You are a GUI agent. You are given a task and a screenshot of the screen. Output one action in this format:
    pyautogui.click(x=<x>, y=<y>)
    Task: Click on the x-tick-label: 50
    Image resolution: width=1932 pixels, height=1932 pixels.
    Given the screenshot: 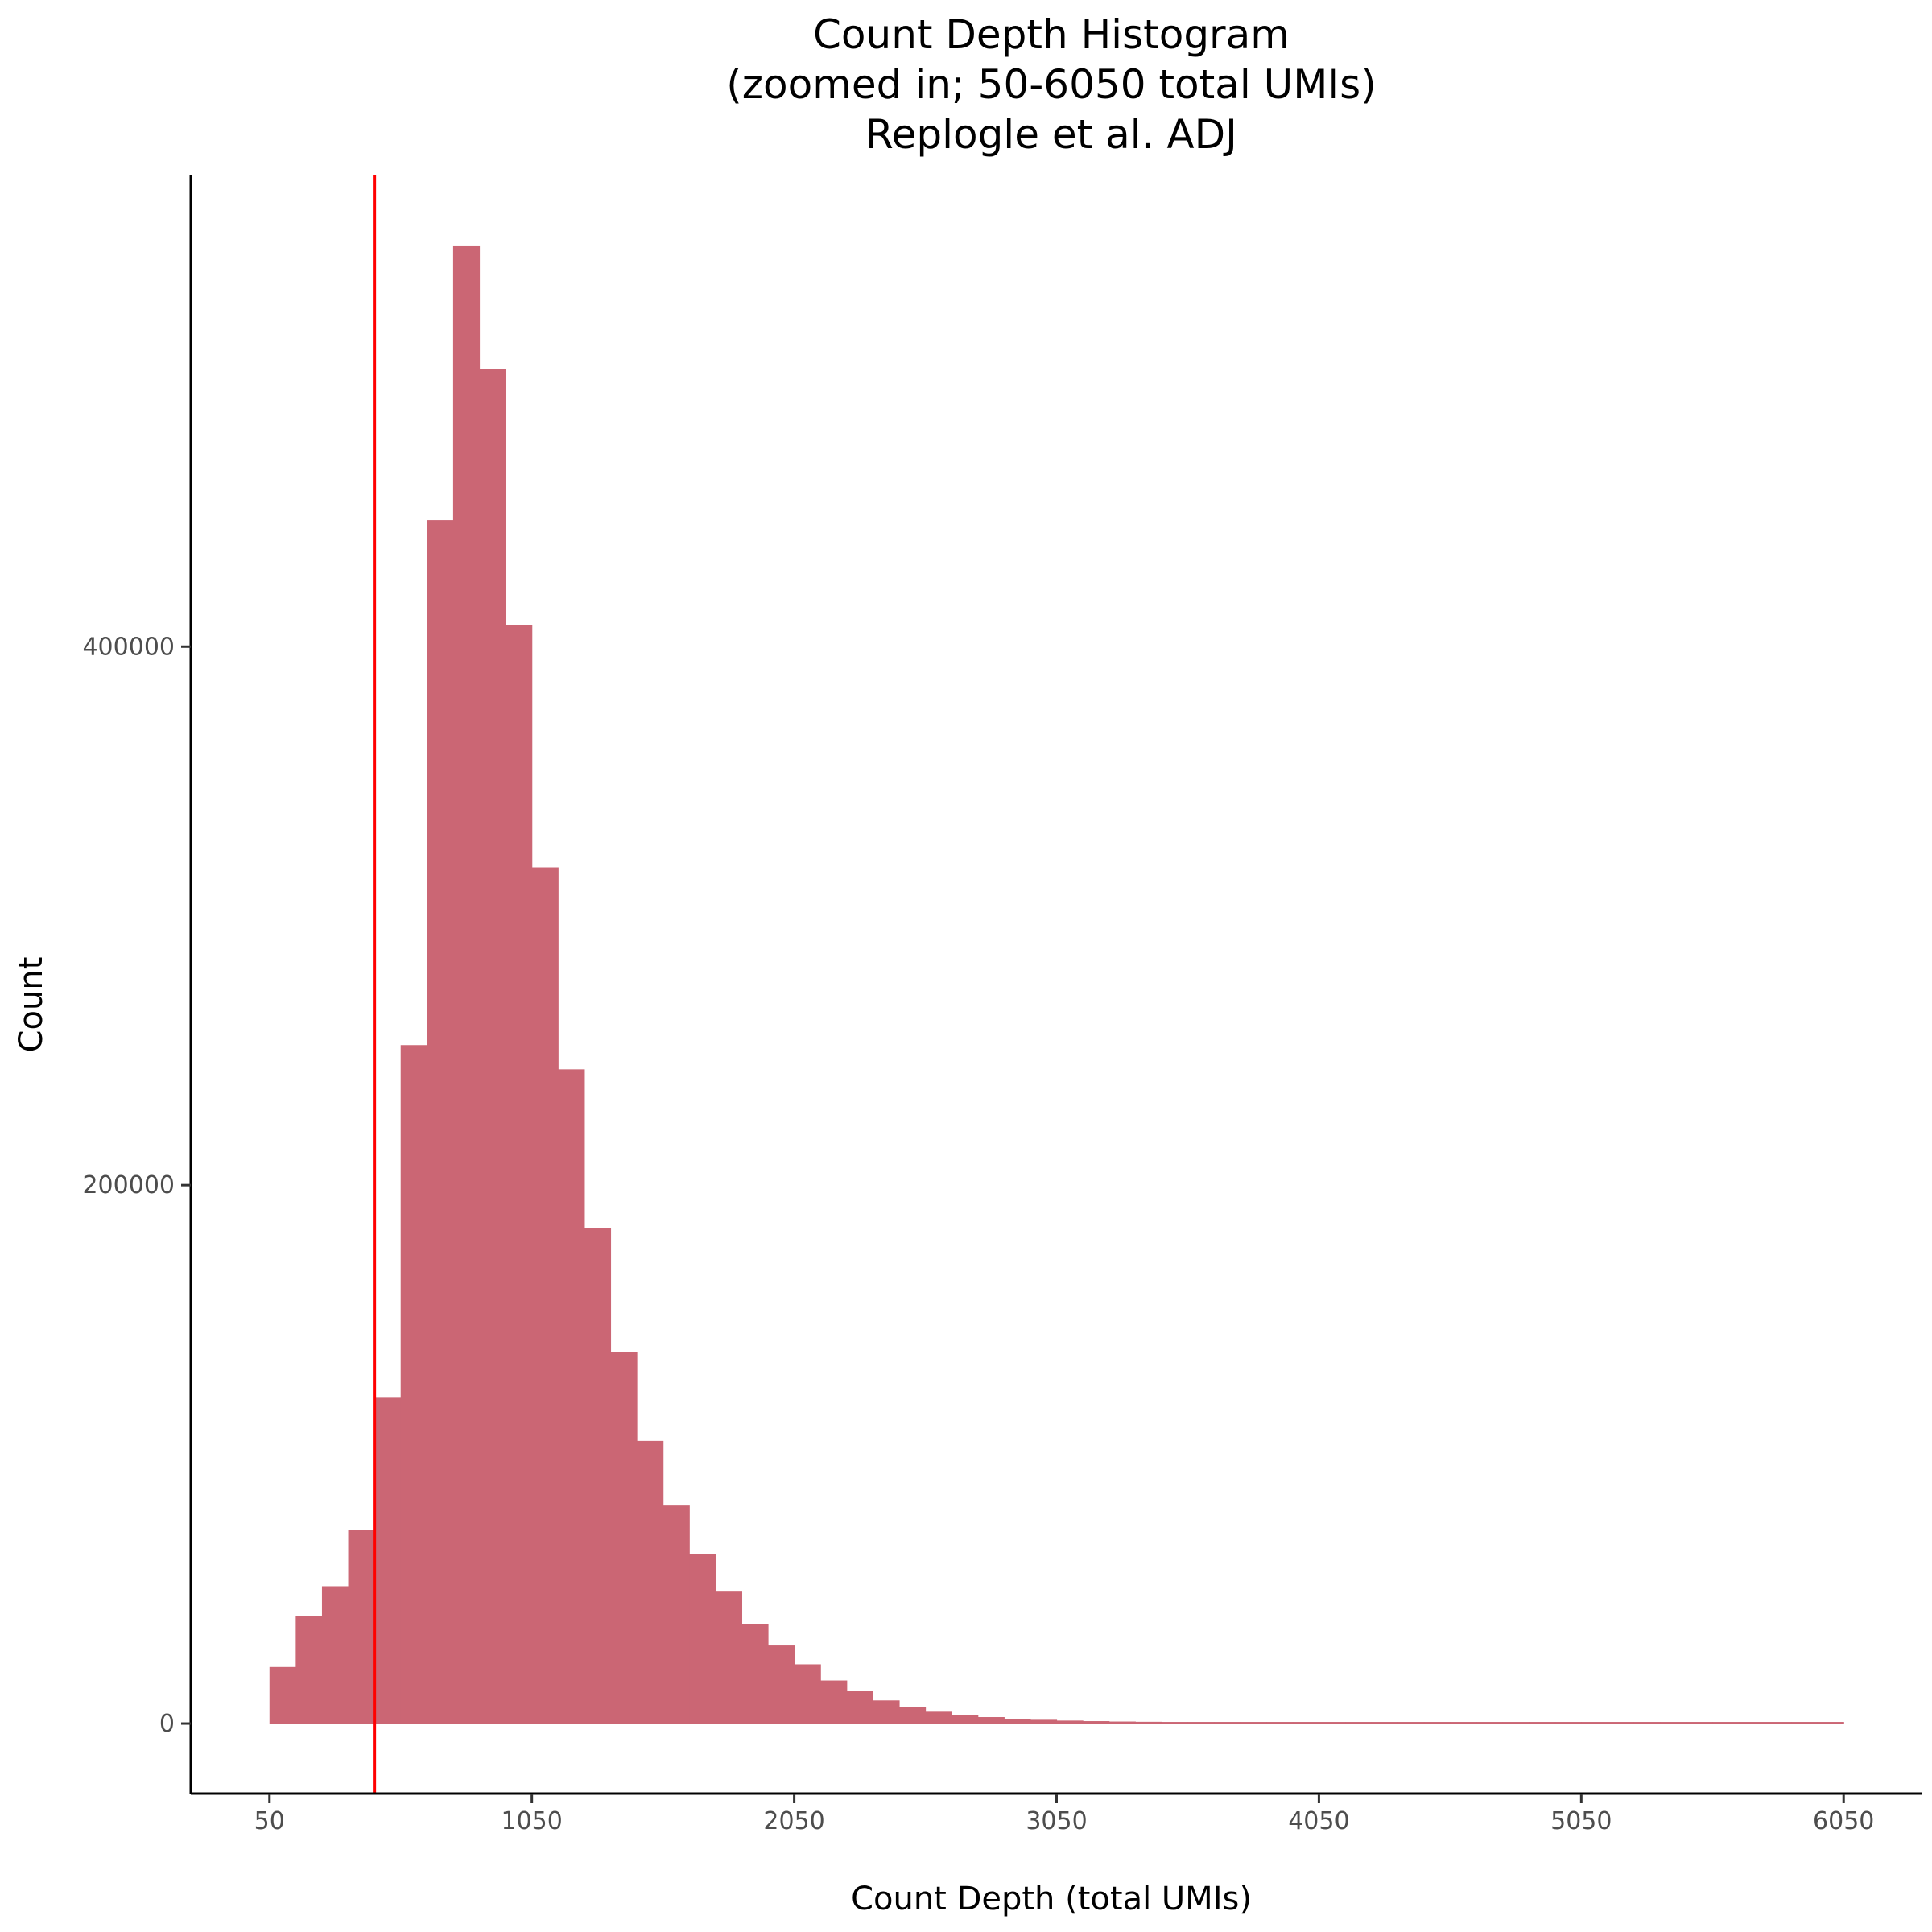 What is the action you would take?
    pyautogui.click(x=269, y=1821)
    